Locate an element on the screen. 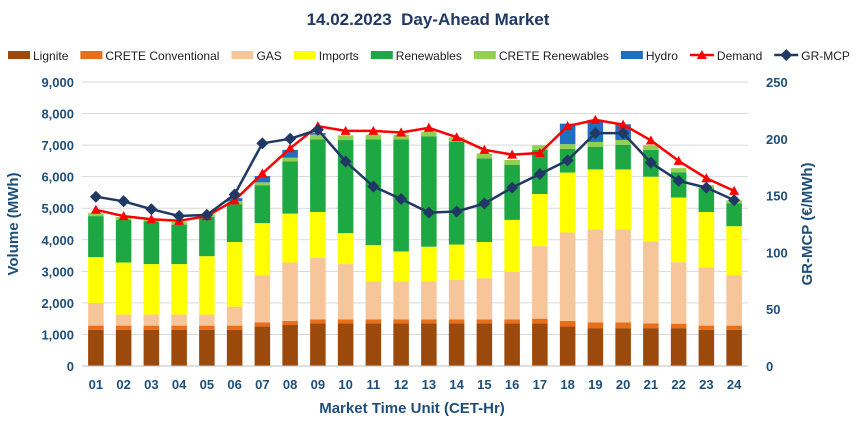 The image size is (856, 426). x-tick-label: 07 is located at coordinates (262, 384).